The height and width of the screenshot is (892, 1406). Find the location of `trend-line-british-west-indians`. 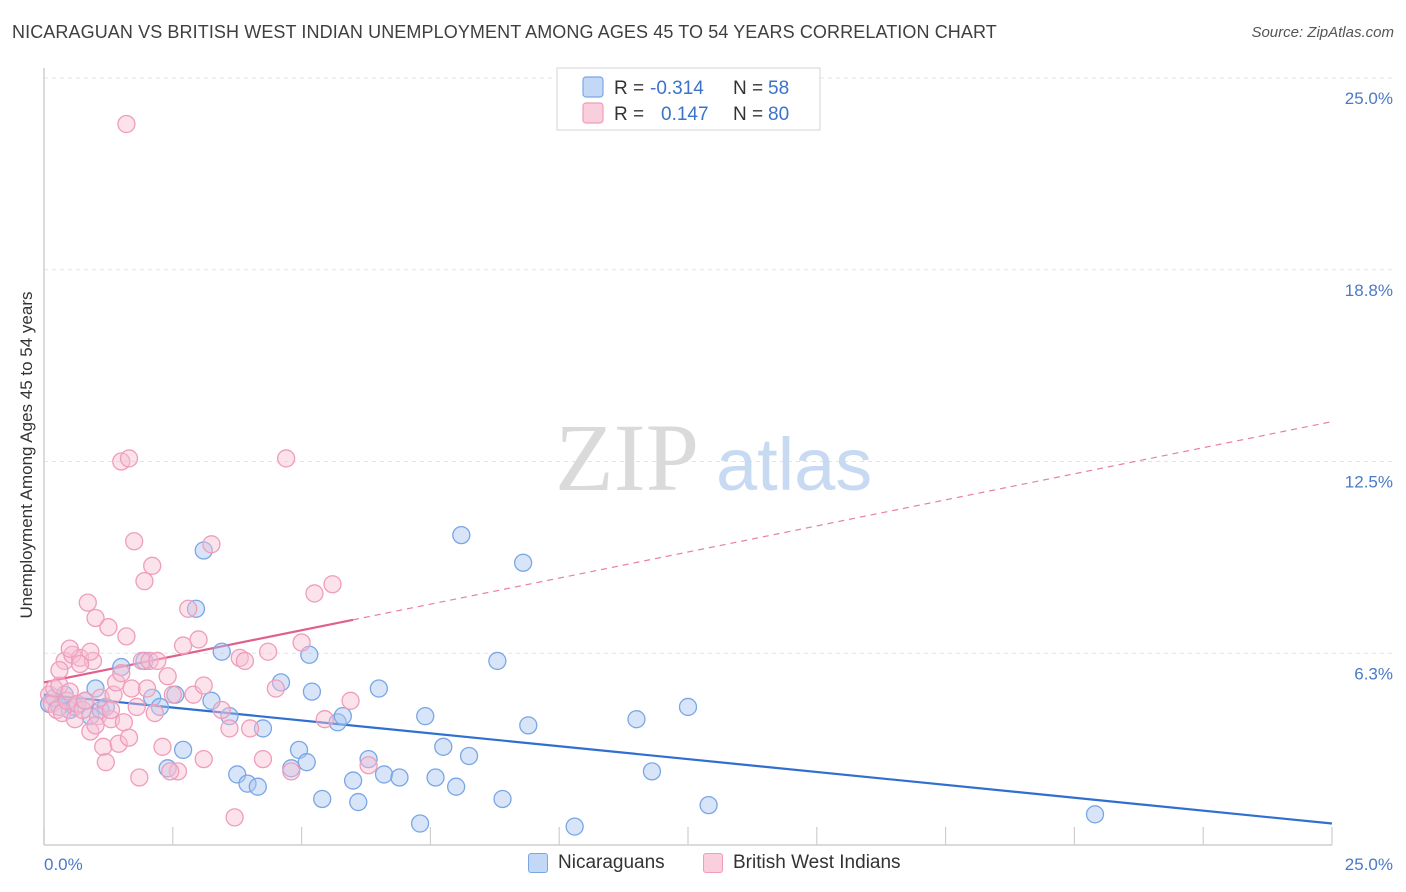

trend-line-british-west-indians is located at coordinates (198, 651).